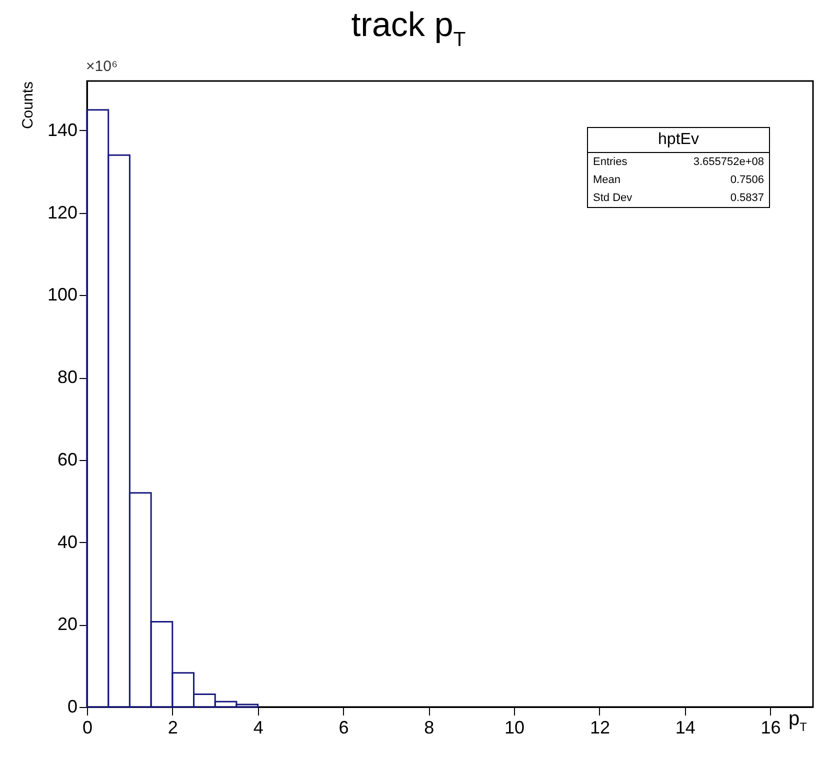 The height and width of the screenshot is (766, 817). I want to click on x-axis-title: p$_{T}$, so click(797, 721).